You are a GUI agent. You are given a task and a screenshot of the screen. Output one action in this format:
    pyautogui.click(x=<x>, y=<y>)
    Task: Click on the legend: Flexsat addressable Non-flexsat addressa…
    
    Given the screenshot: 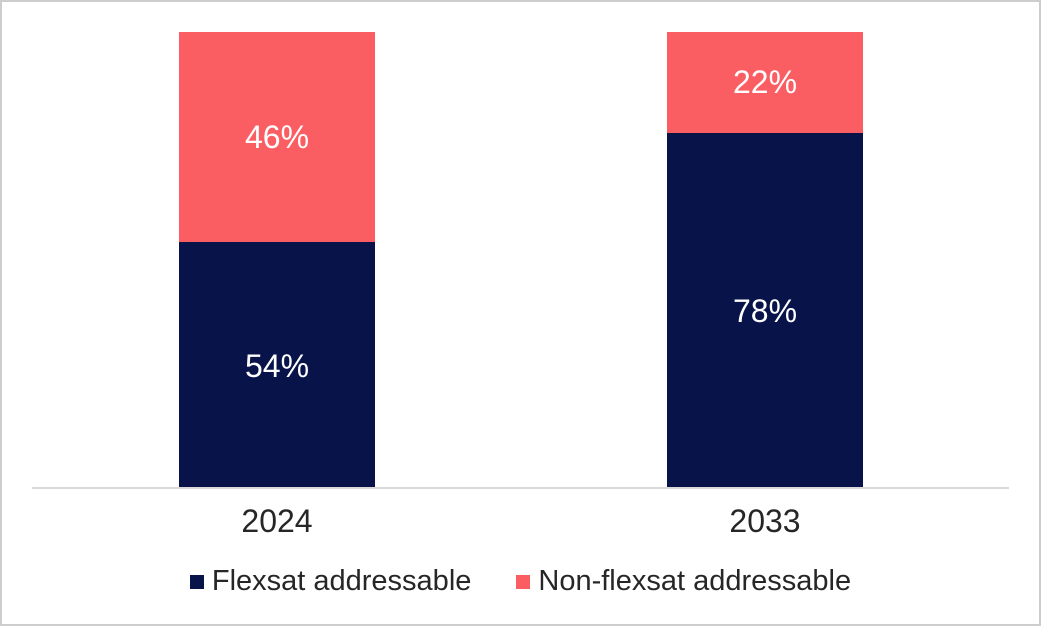 What is the action you would take?
    pyautogui.click(x=520, y=581)
    